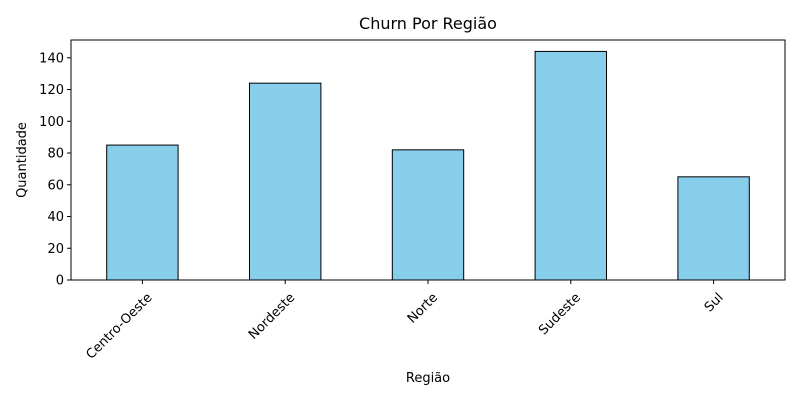 The width and height of the screenshot is (800, 400). What do you see at coordinates (570, 165) in the screenshot?
I see `bar-sudeste` at bounding box center [570, 165].